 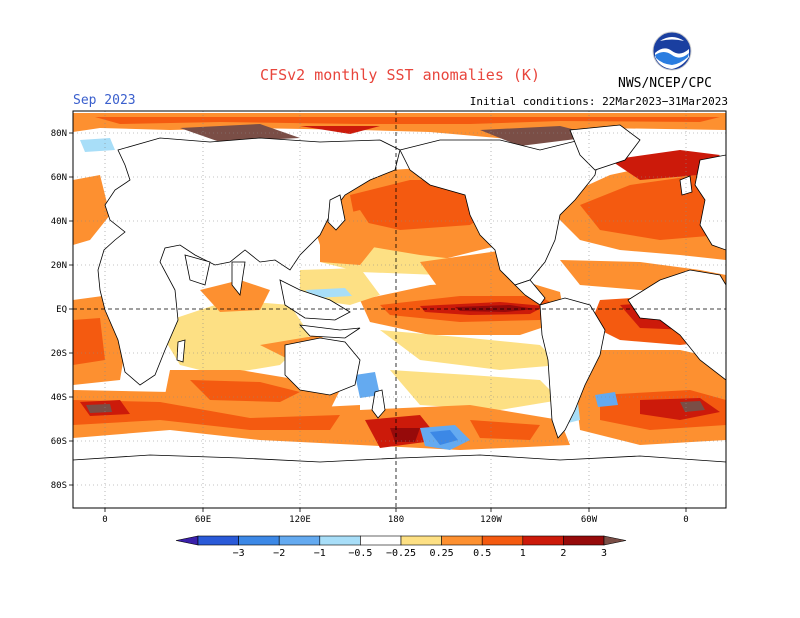 I want to click on latitude-axis, so click(x=71, y=309).